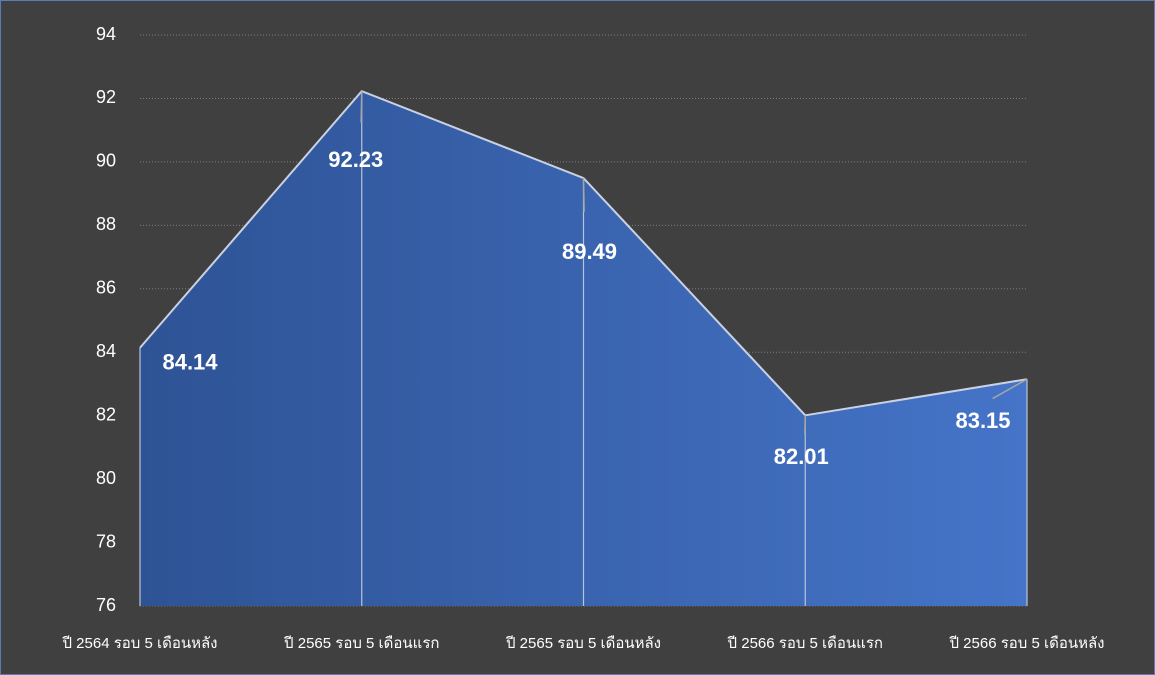 This screenshot has height=675, width=1155. Describe the element at coordinates (106, 605) in the screenshot. I see `y-tick-label: 76` at that location.